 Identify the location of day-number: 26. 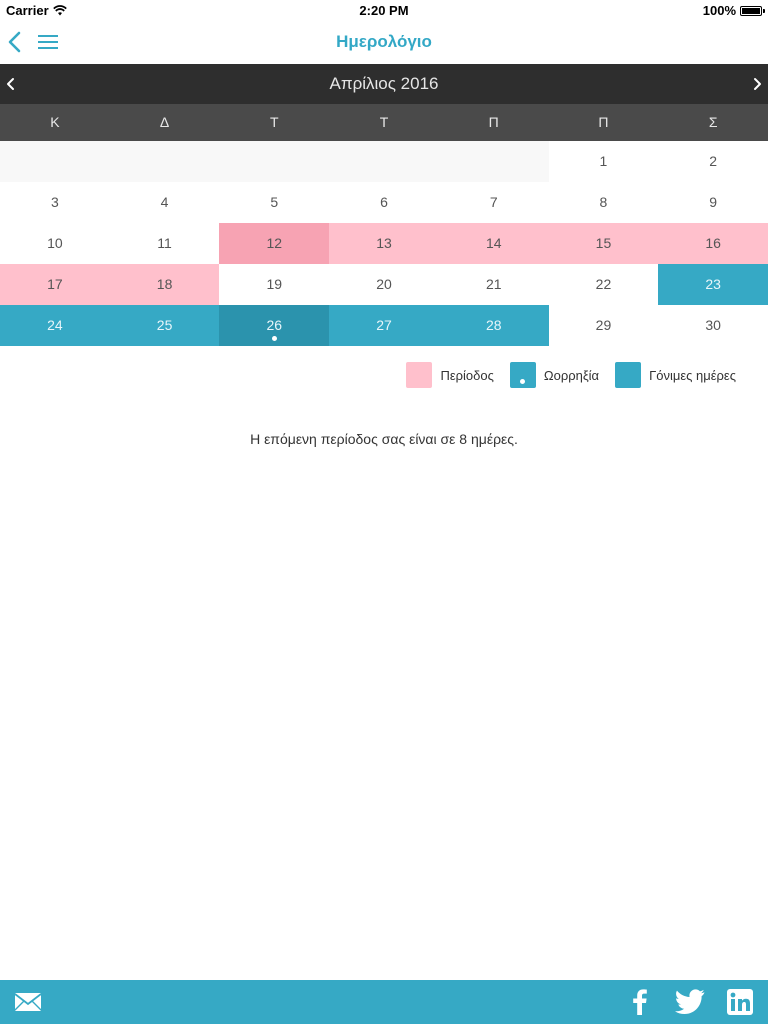
(274, 325).